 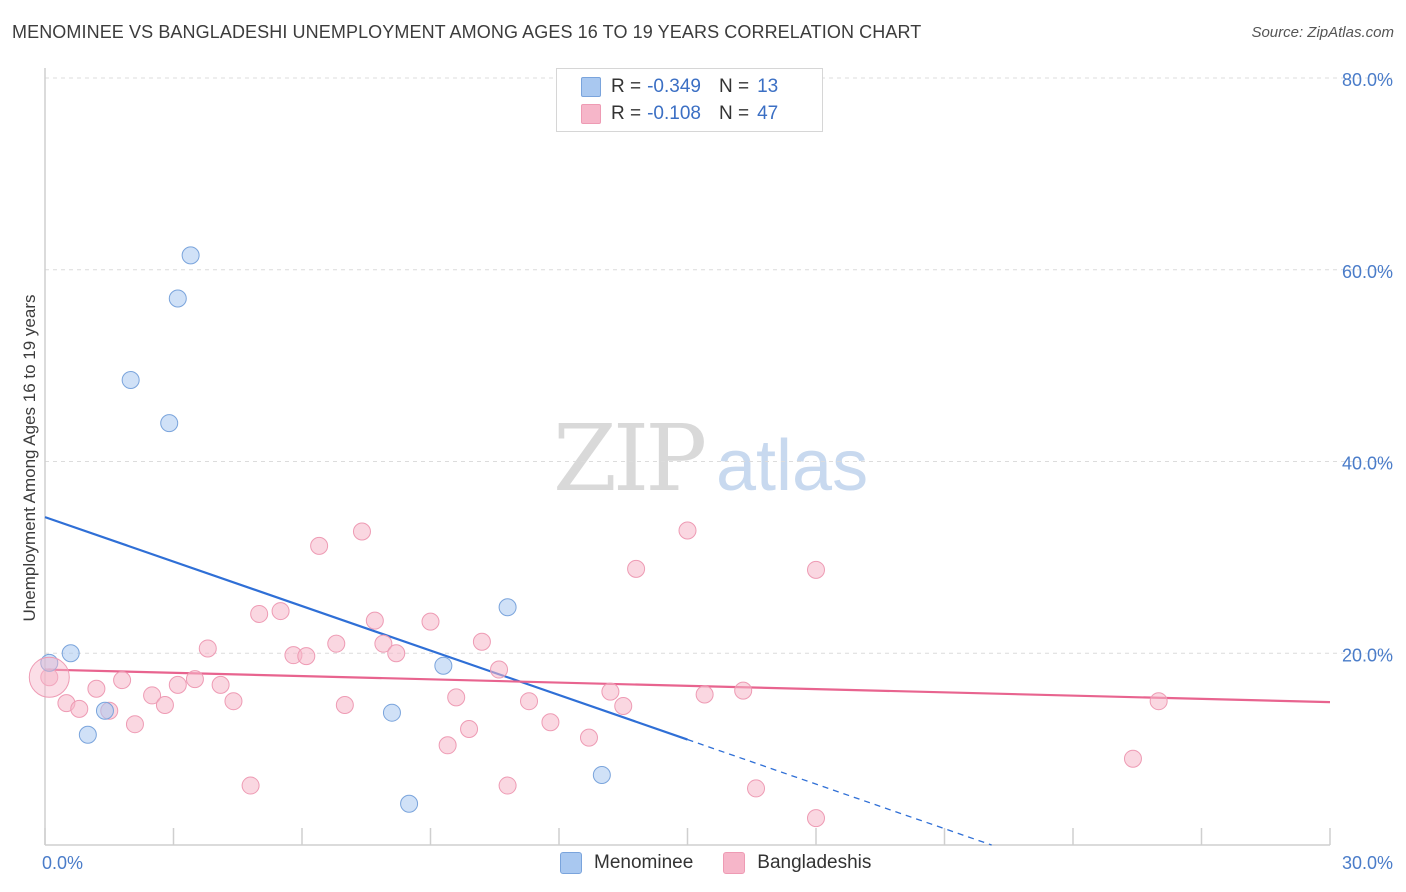 I want to click on legend-item-bangladeshis: Bangladeshis, so click(x=797, y=863).